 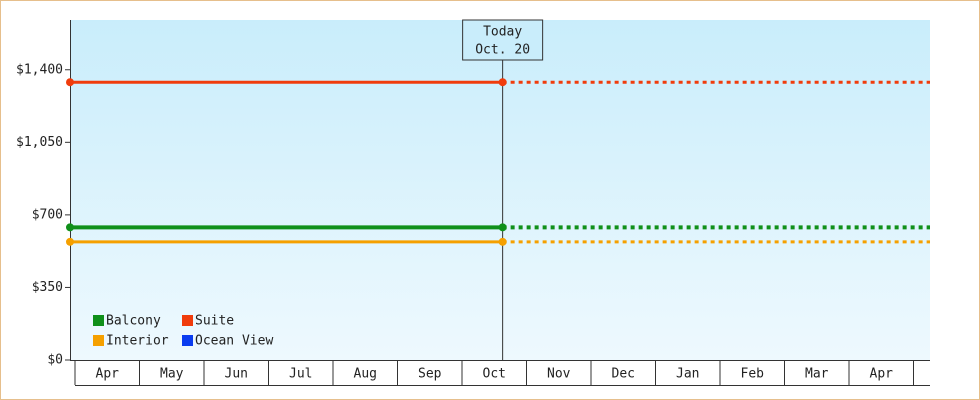 What do you see at coordinates (494, 374) in the screenshot?
I see `x-tick-label: Oct` at bounding box center [494, 374].